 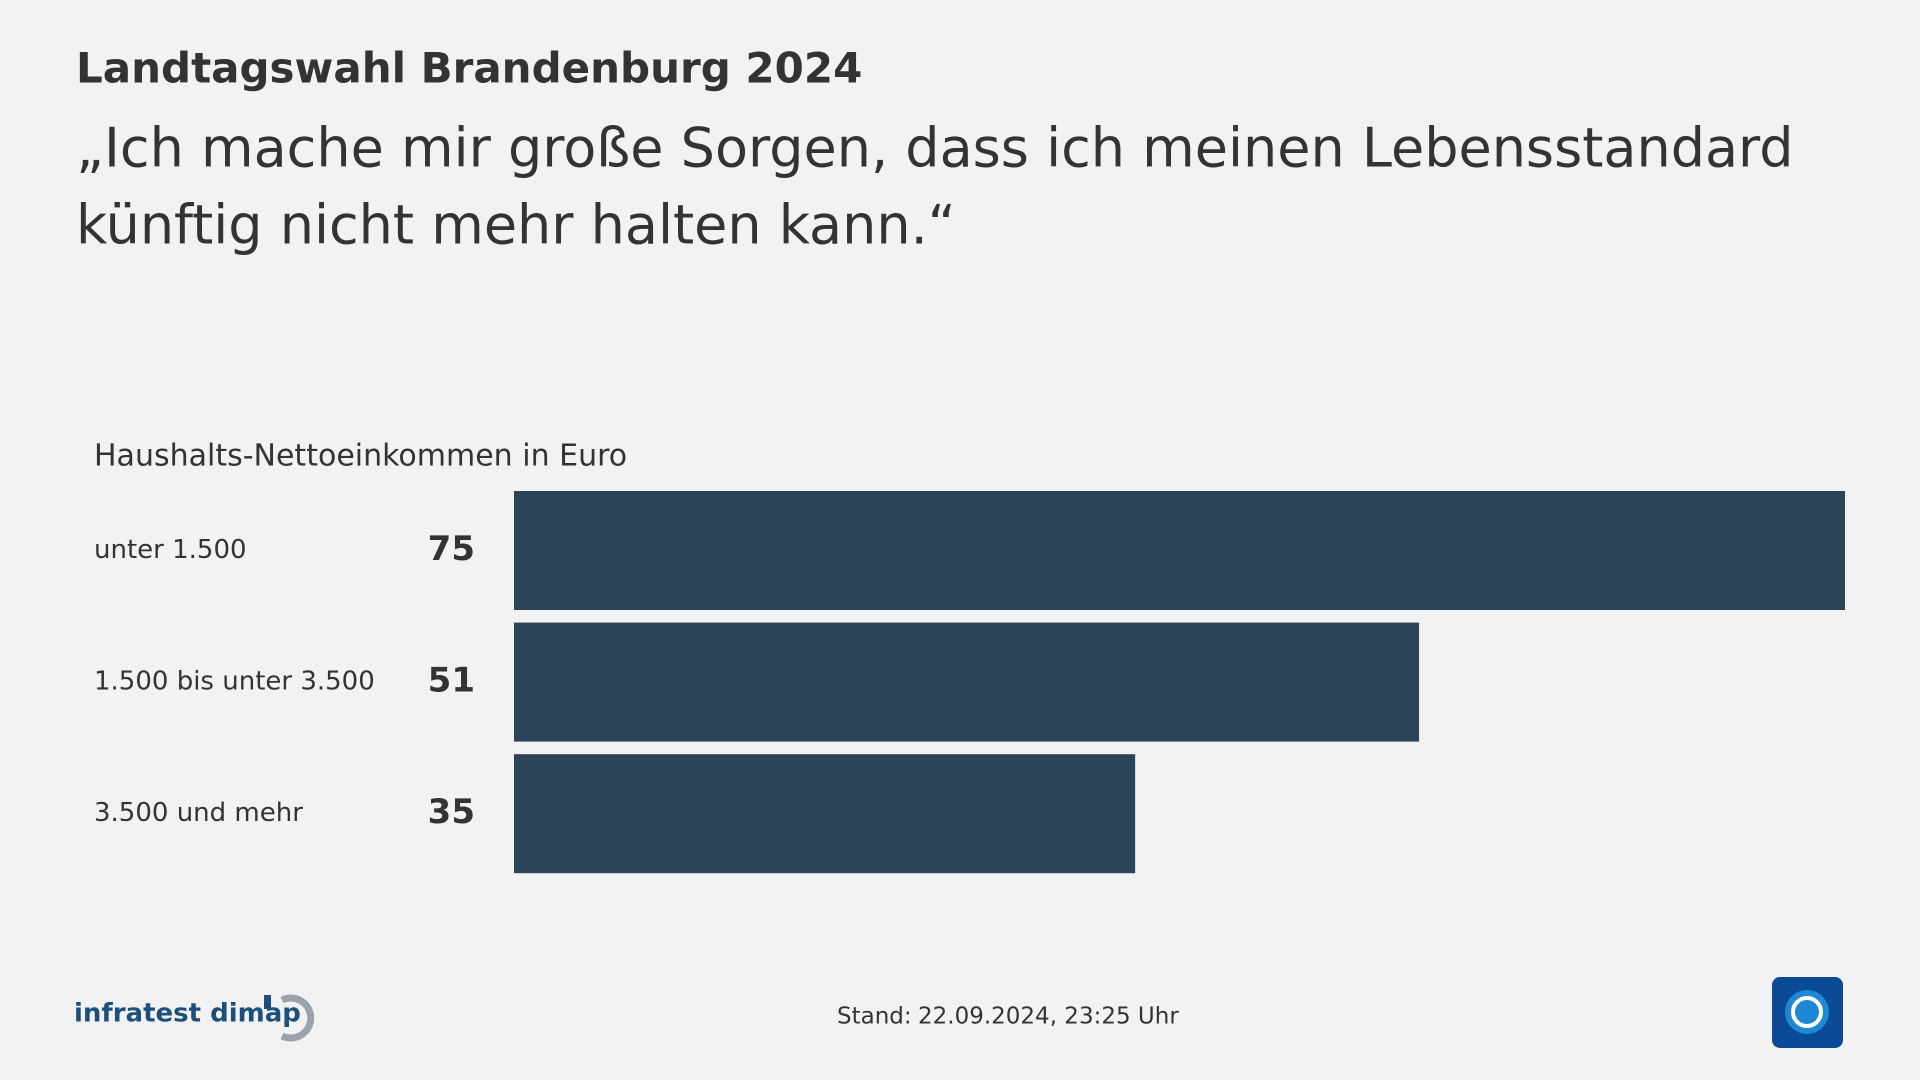 What do you see at coordinates (170, 550) in the screenshot?
I see `category-label: unter 1.500` at bounding box center [170, 550].